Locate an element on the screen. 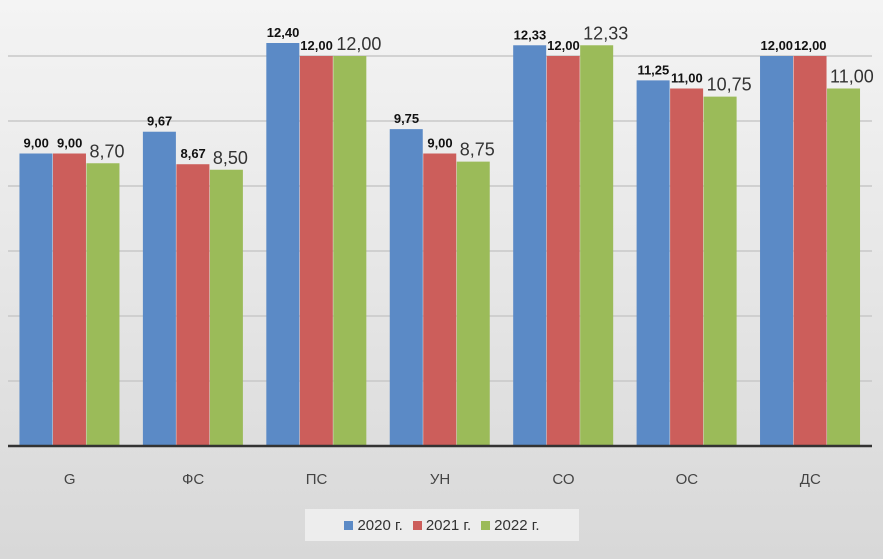  legend-label-2020: 2020 г. is located at coordinates (380, 525).